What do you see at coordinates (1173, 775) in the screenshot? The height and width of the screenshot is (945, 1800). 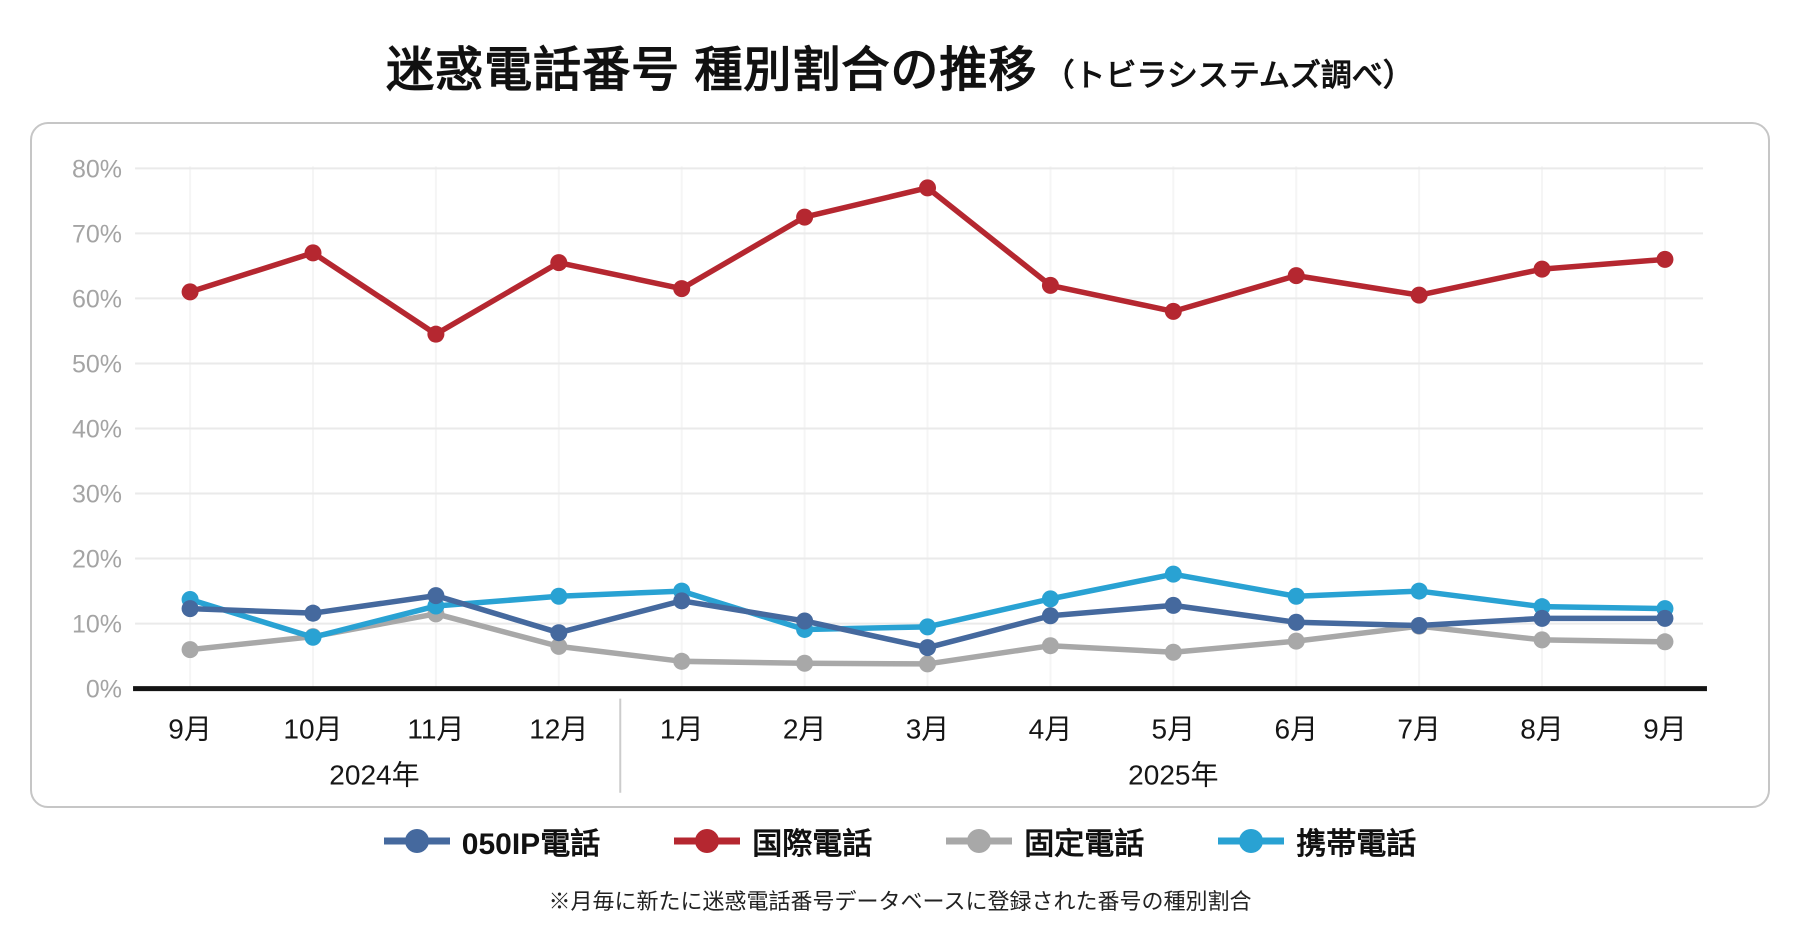 I see `year-label: 2025年` at bounding box center [1173, 775].